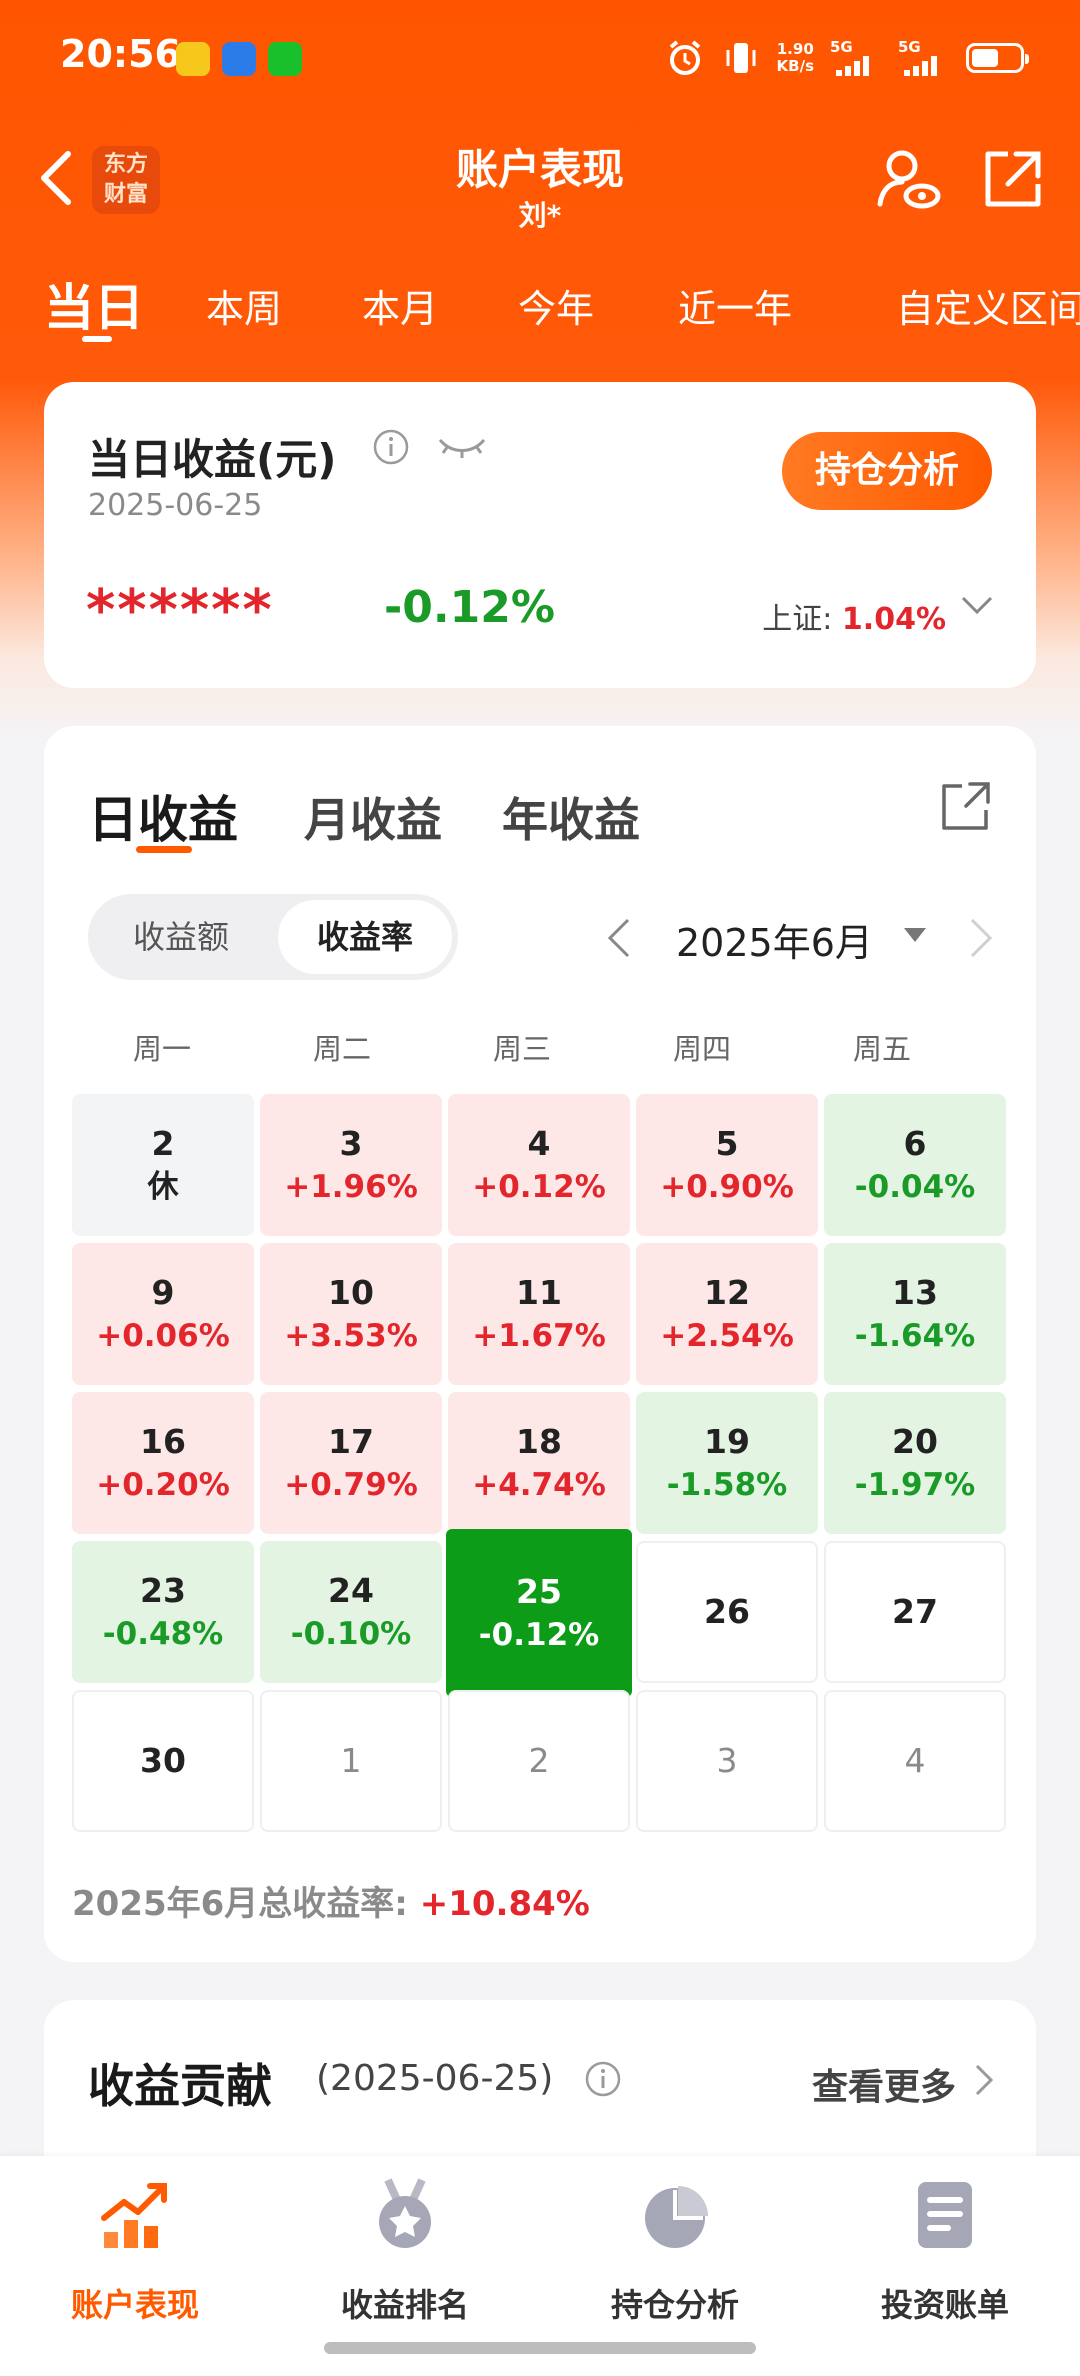  Describe the element at coordinates (727, 1463) in the screenshot. I see `calendar-day-cell: 19 -1.58%` at that location.